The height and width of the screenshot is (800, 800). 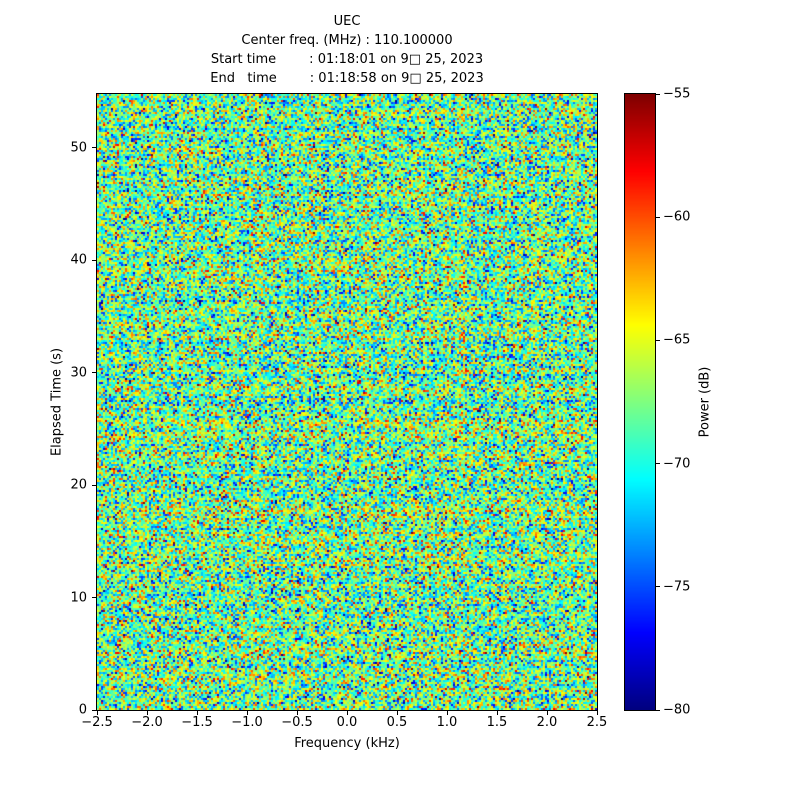 What do you see at coordinates (347, 722) in the screenshot?
I see `x-tick-label: 0.0` at bounding box center [347, 722].